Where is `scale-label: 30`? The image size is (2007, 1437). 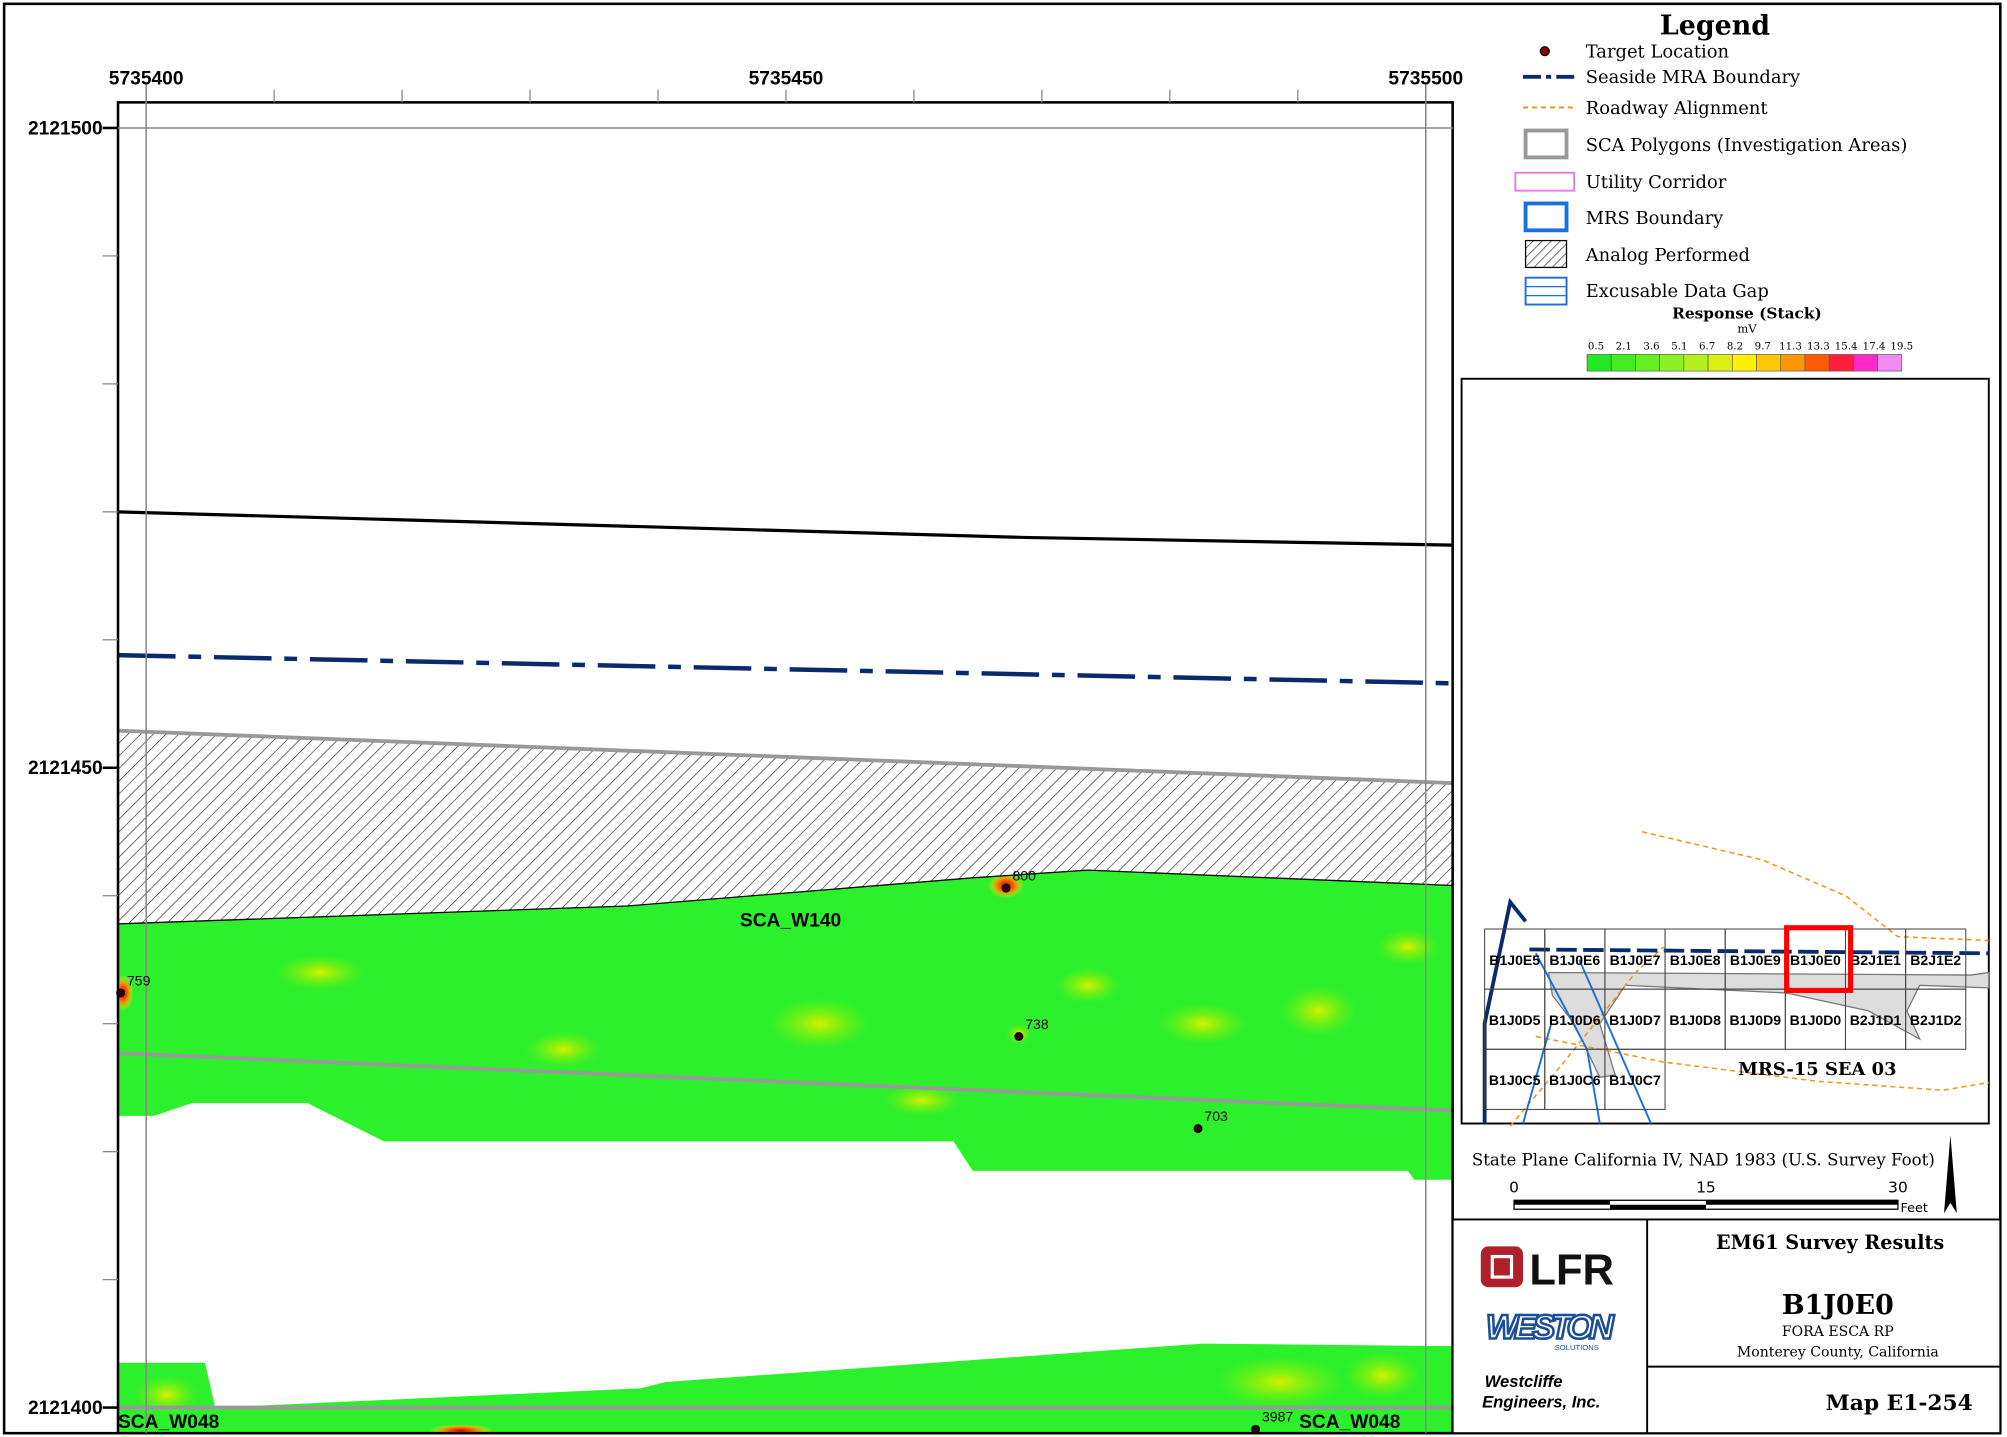
scale-label: 30 is located at coordinates (1898, 1188).